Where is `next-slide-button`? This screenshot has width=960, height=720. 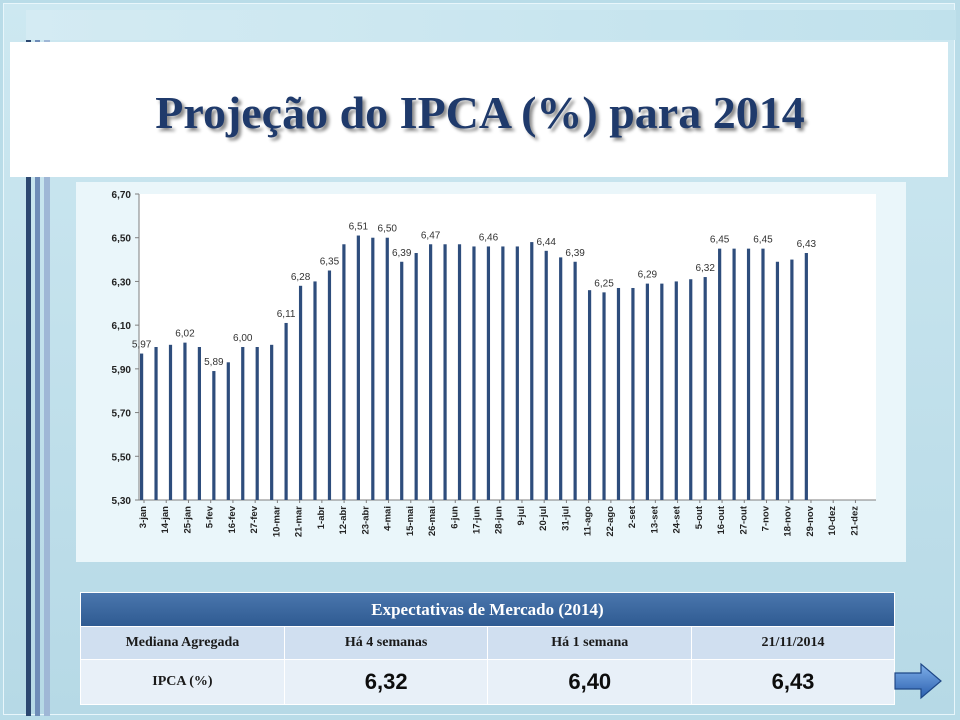
next-slide-button is located at coordinates (918, 681).